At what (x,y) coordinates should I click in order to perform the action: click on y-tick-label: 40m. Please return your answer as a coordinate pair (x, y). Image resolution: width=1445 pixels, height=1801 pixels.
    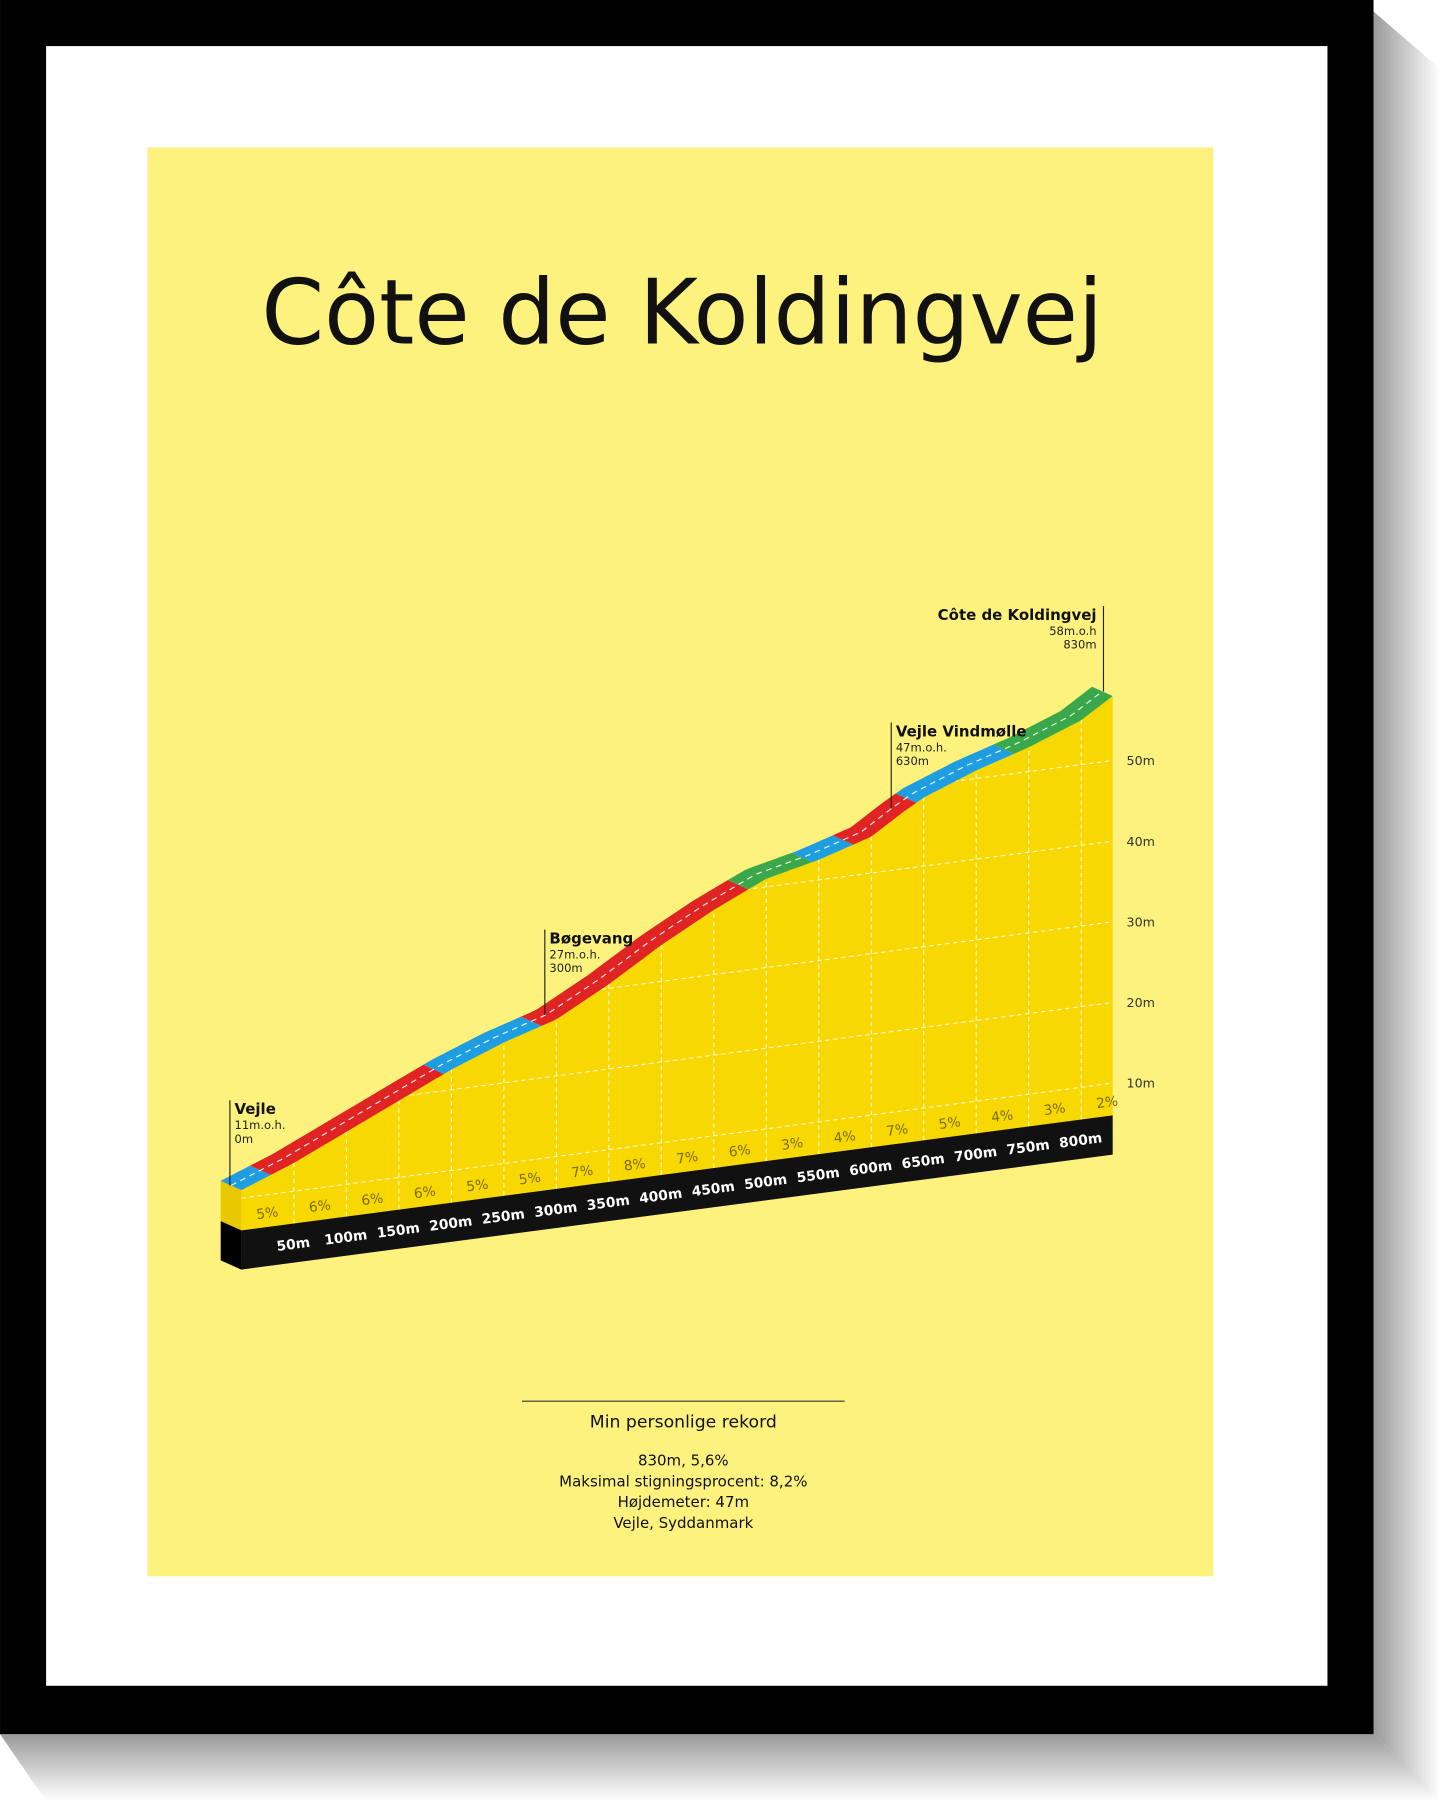
    Looking at the image, I should click on (1141, 841).